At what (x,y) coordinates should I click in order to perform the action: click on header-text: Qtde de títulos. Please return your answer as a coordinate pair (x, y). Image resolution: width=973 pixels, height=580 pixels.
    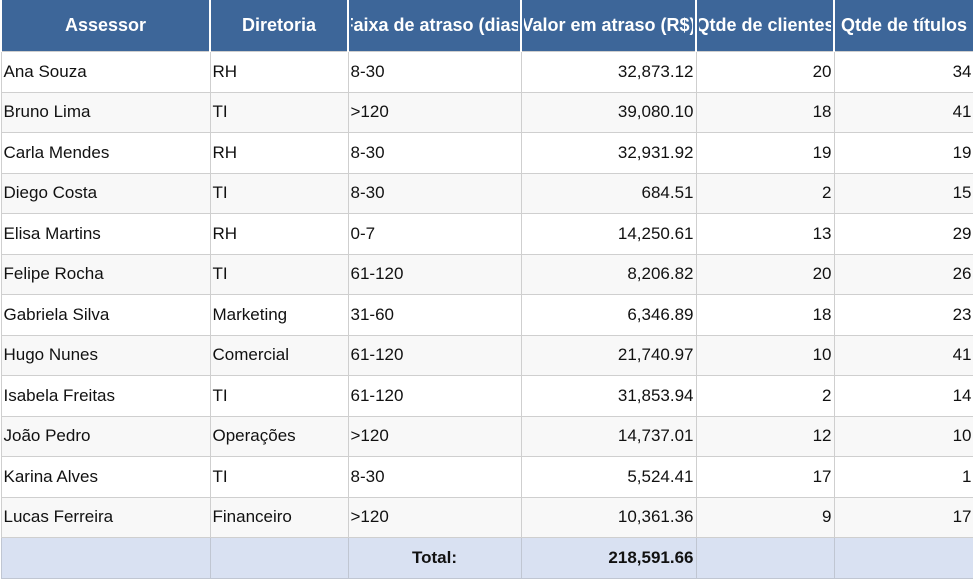
    Looking at the image, I should click on (904, 25).